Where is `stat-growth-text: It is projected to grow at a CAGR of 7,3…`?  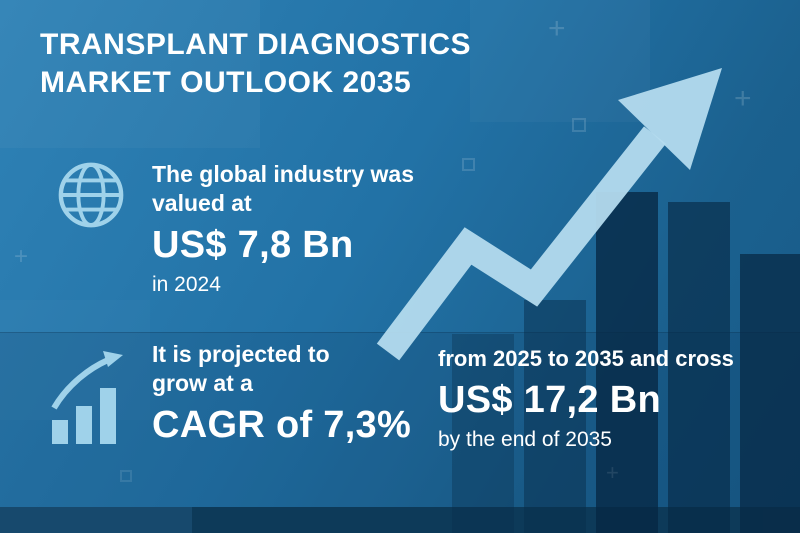
stat-growth-text: It is projected to grow at a CAGR of 7,3… is located at coordinates (281, 393).